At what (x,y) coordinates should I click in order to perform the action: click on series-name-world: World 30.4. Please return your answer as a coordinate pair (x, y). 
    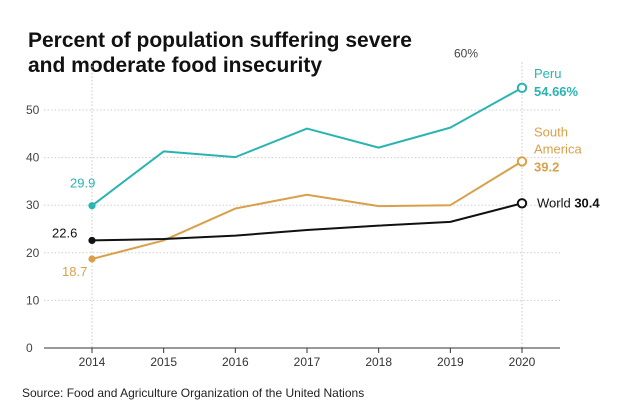
    Looking at the image, I should click on (568, 202).